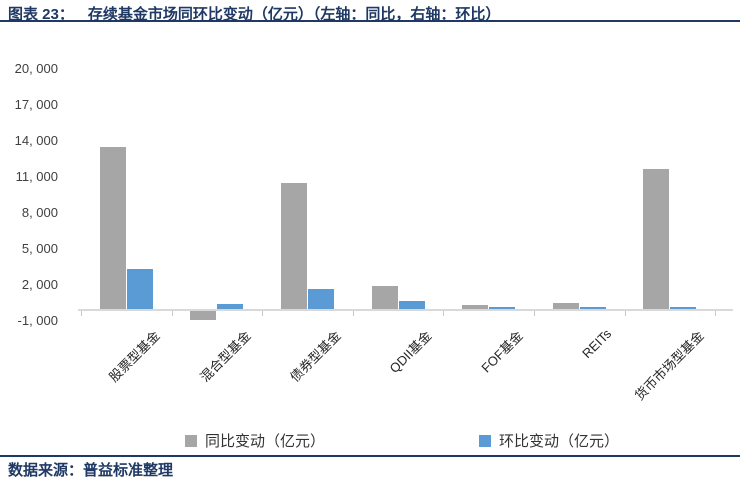 The image size is (740, 477). Describe the element at coordinates (559, 441) in the screenshot. I see `legend-label-mom: 环比变动（亿元）` at that location.